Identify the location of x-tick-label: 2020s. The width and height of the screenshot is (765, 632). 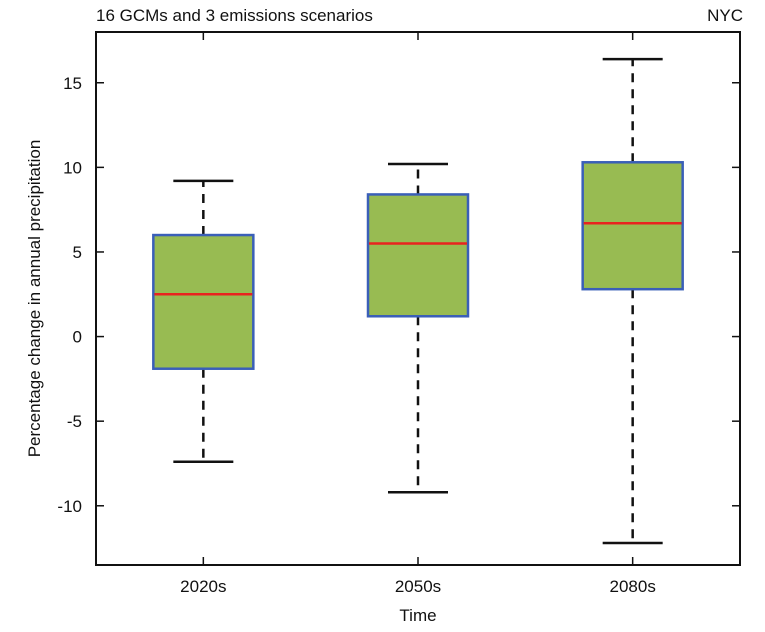
(203, 586).